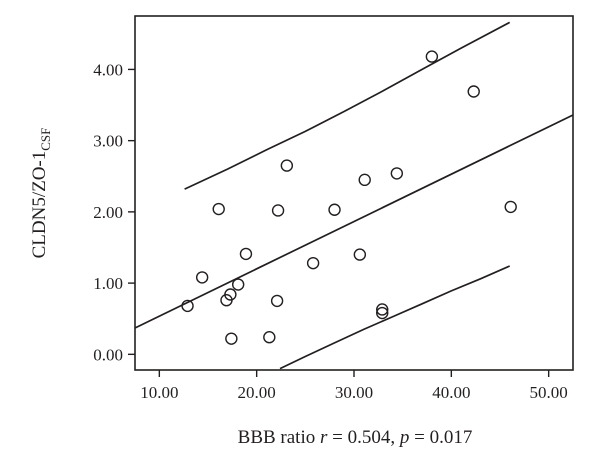 The image size is (600, 472). I want to click on y-axis-title: CLDN5/ZO-1CSF, so click(41, 193).